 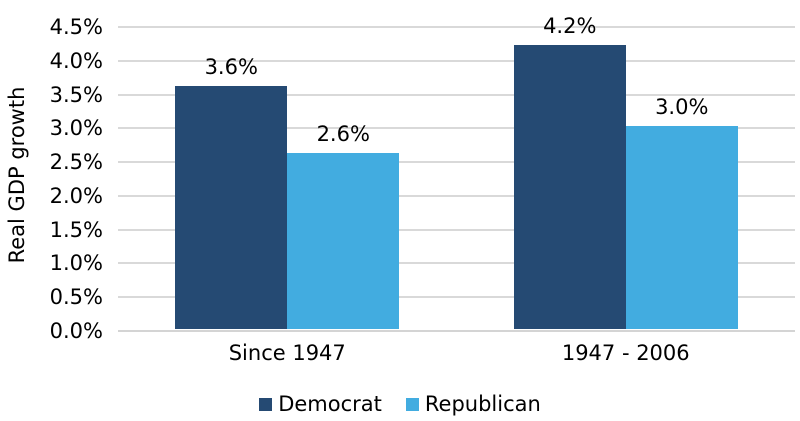 What do you see at coordinates (76, 60) in the screenshot?
I see `y-tick-label: 4.0%` at bounding box center [76, 60].